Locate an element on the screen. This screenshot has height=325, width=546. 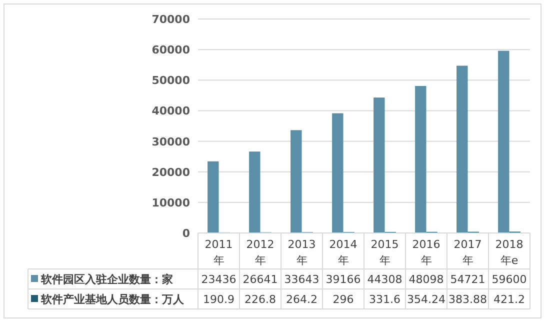
y-tick-label: 10000 is located at coordinates (171, 203).